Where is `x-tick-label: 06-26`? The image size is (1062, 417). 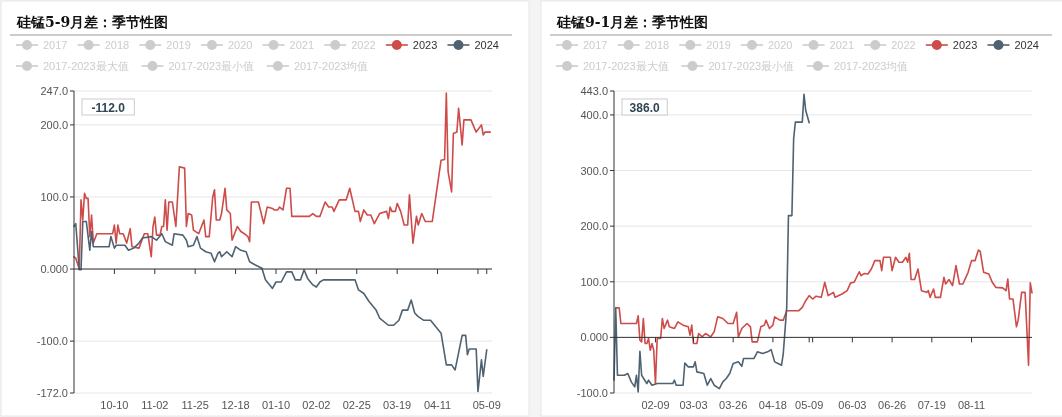
x-tick-label: 06-26 is located at coordinates (892, 405).